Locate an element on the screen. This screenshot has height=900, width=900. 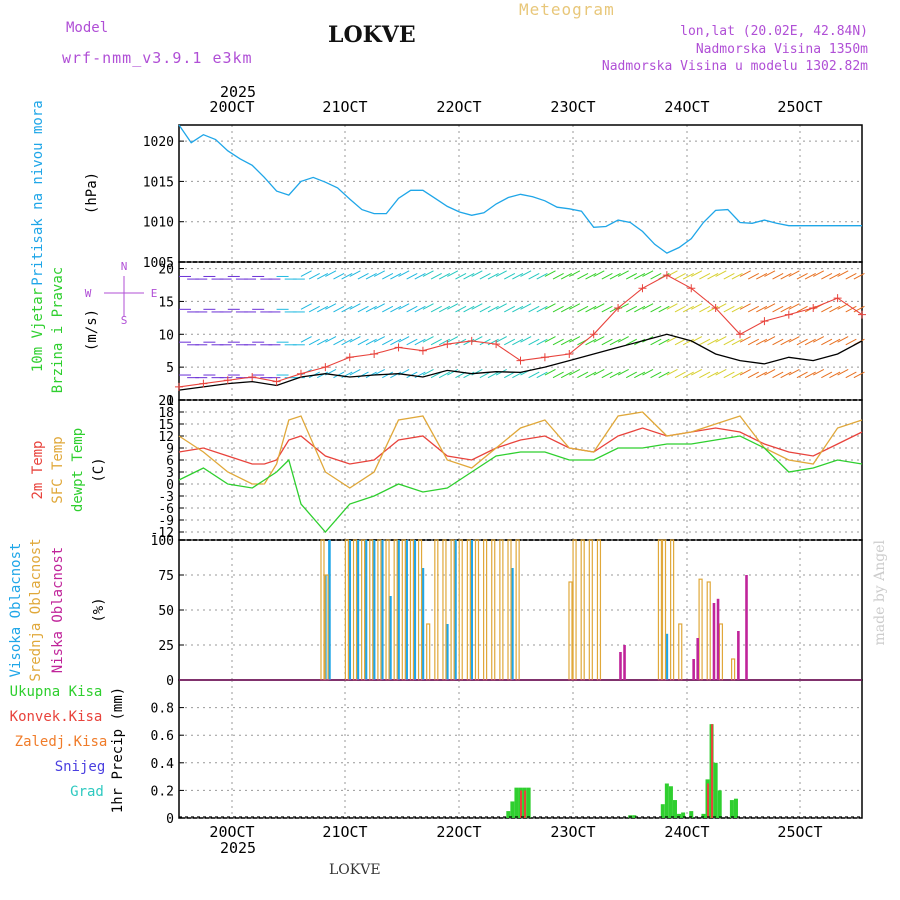
precip-legend-item: Ukupna Kisa is located at coordinates (56, 692).